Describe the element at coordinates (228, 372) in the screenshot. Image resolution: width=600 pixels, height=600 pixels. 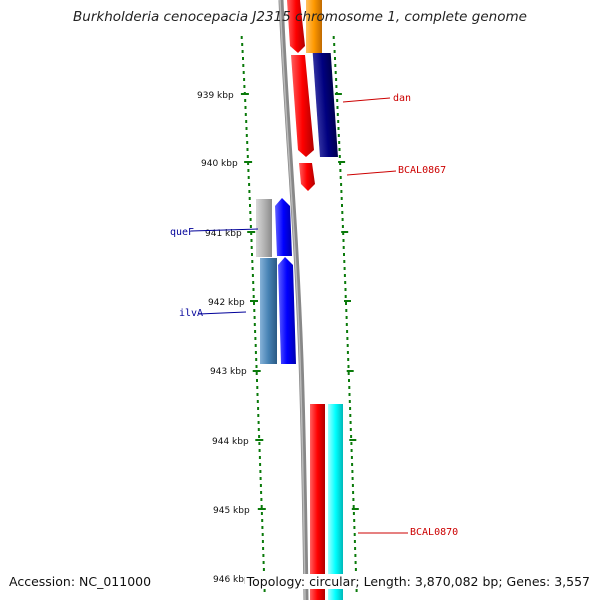
I see `tick-label-943: 943 kbp` at that location.